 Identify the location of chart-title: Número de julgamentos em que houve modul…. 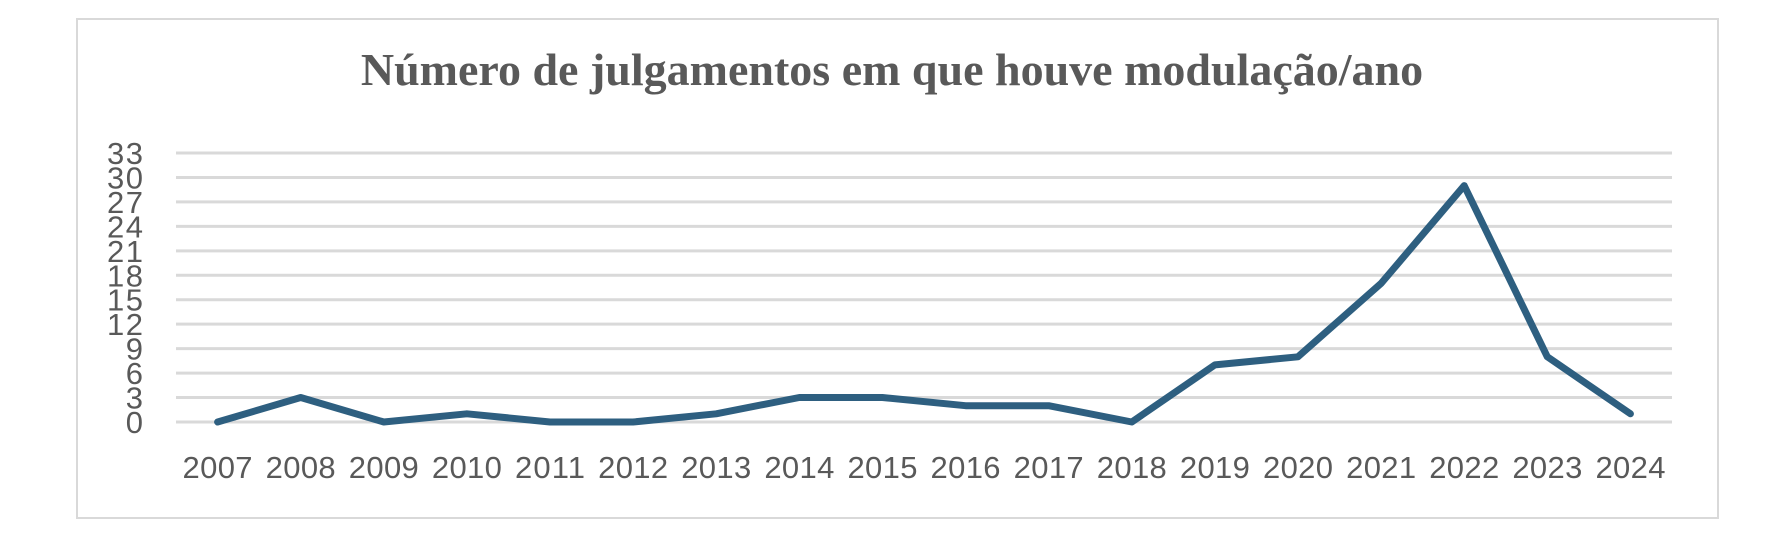
(892, 69).